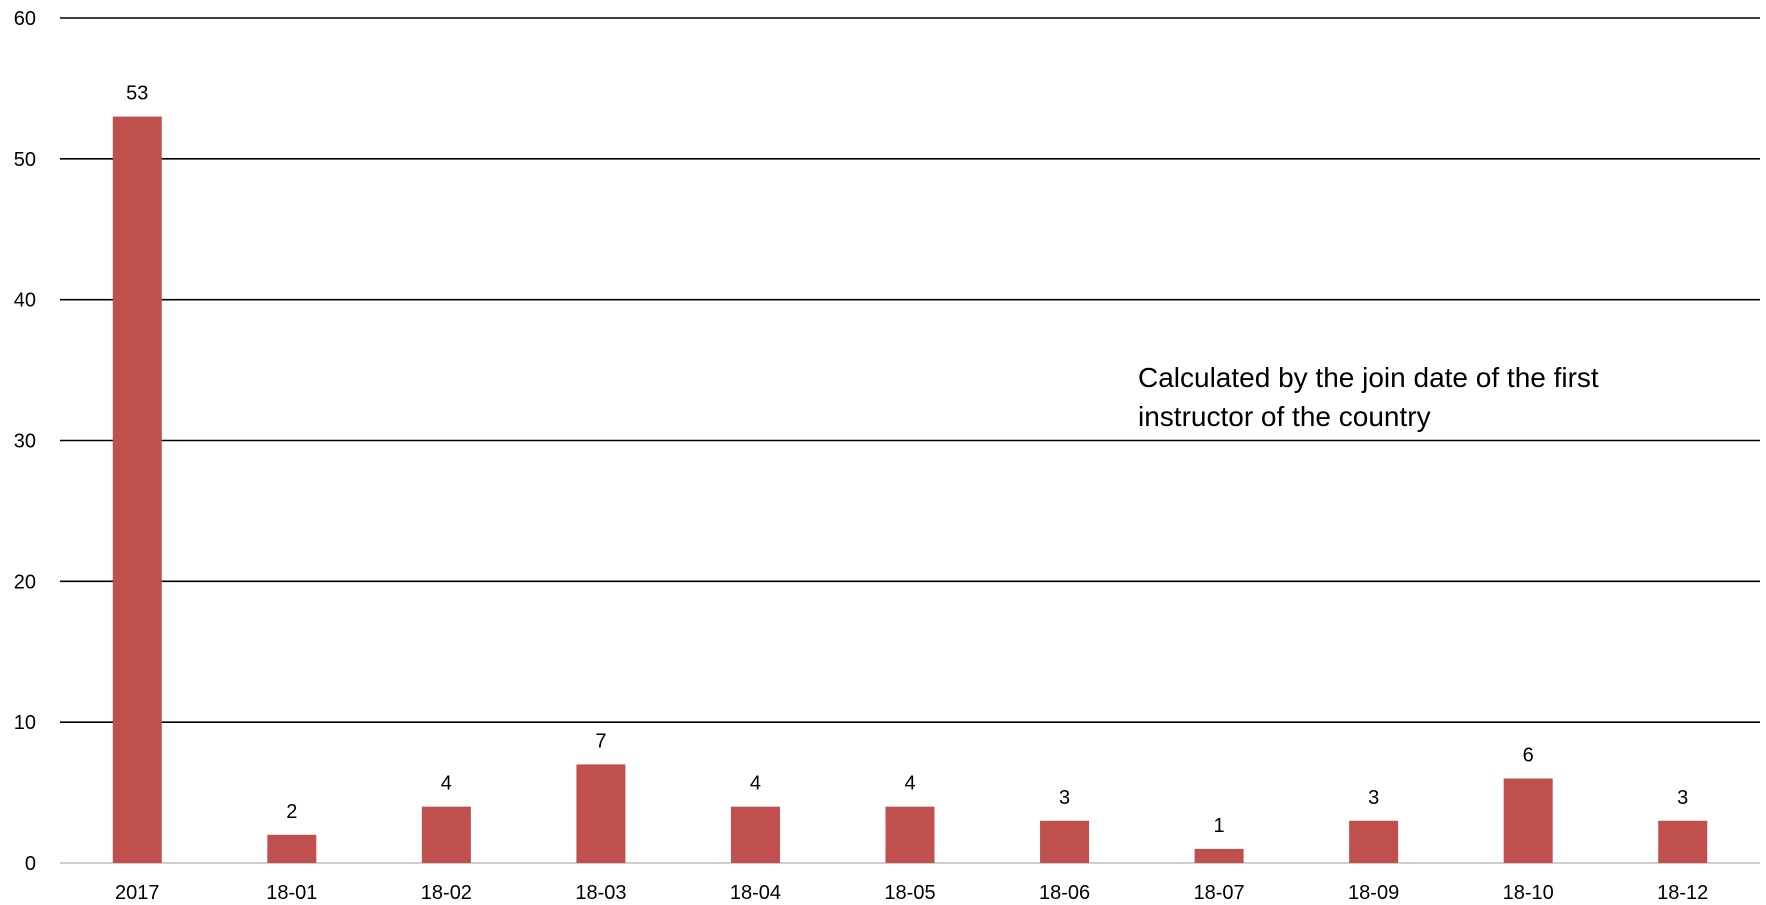 The image size is (1766, 905). Describe the element at coordinates (25, 723) in the screenshot. I see `y-tick-label: 10` at that location.